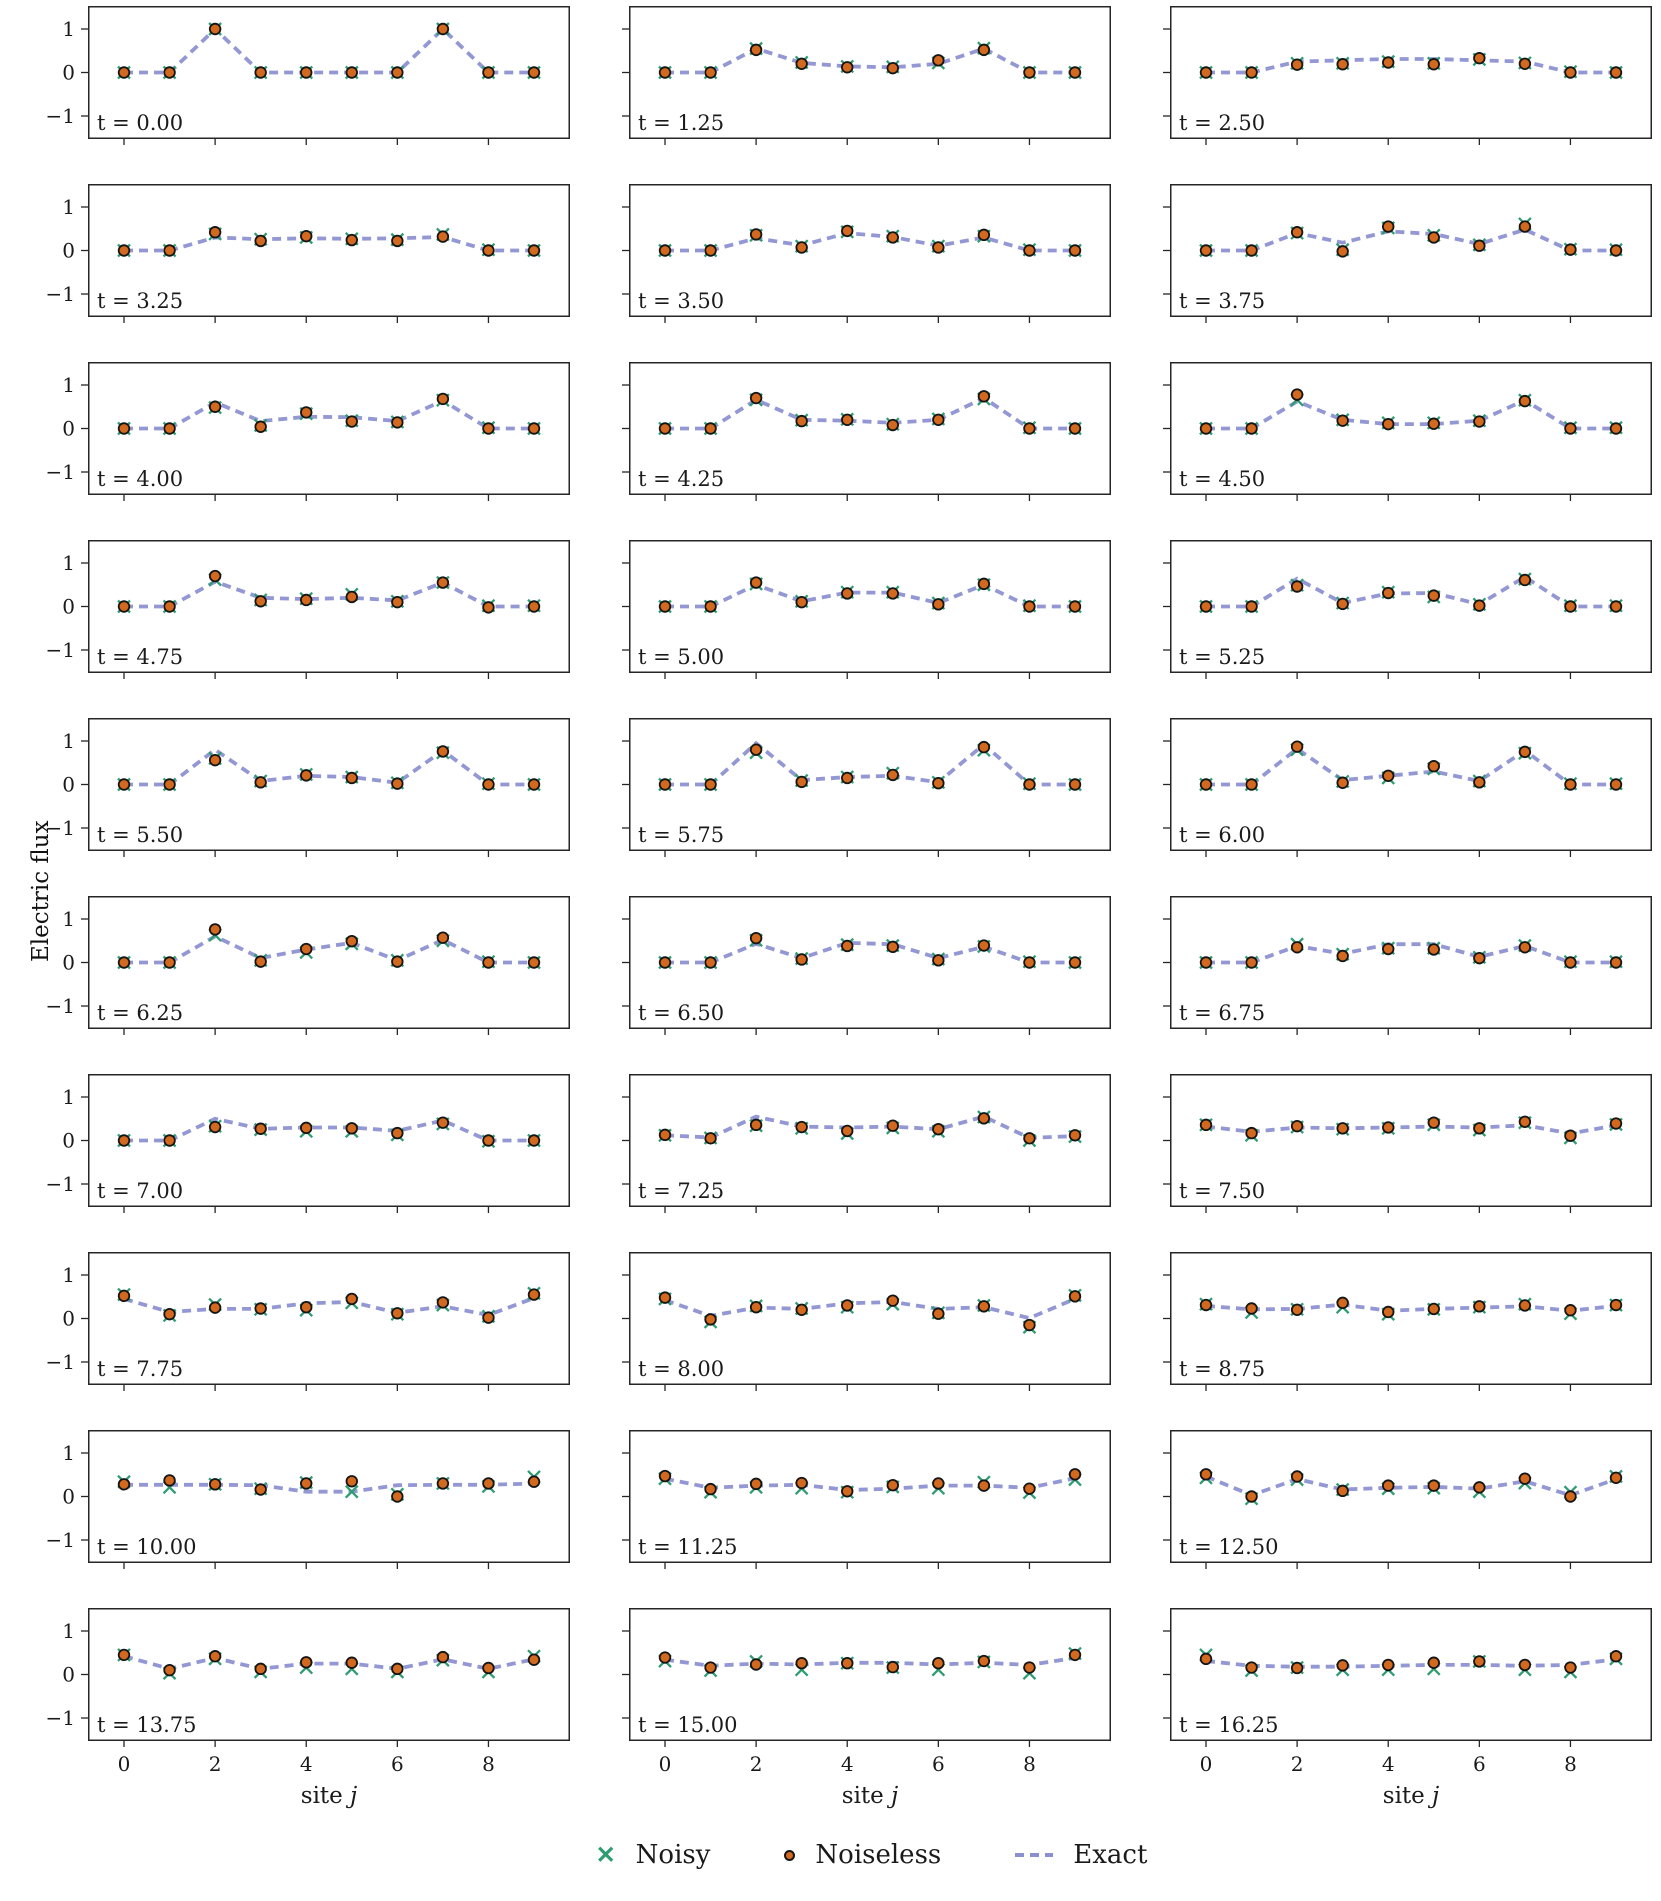 The height and width of the screenshot is (1901, 1661). What do you see at coordinates (866, 609) in the screenshot?
I see `subplot-t-5.00: t = 5.00` at bounding box center [866, 609].